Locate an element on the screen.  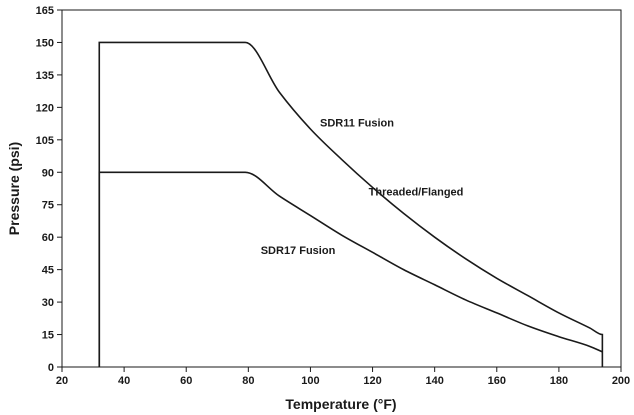
y-tick-label: 120 is located at coordinates (45, 108).